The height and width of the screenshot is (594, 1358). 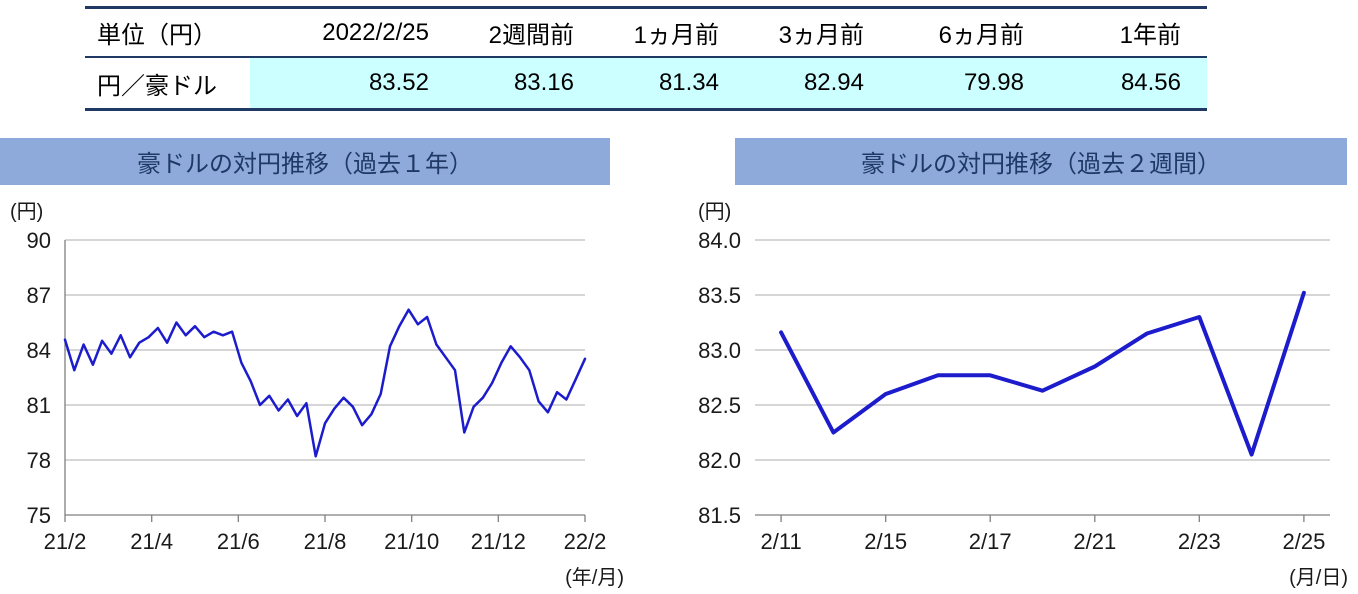 I want to click on rate-latest: 83.52, so click(x=352, y=83).